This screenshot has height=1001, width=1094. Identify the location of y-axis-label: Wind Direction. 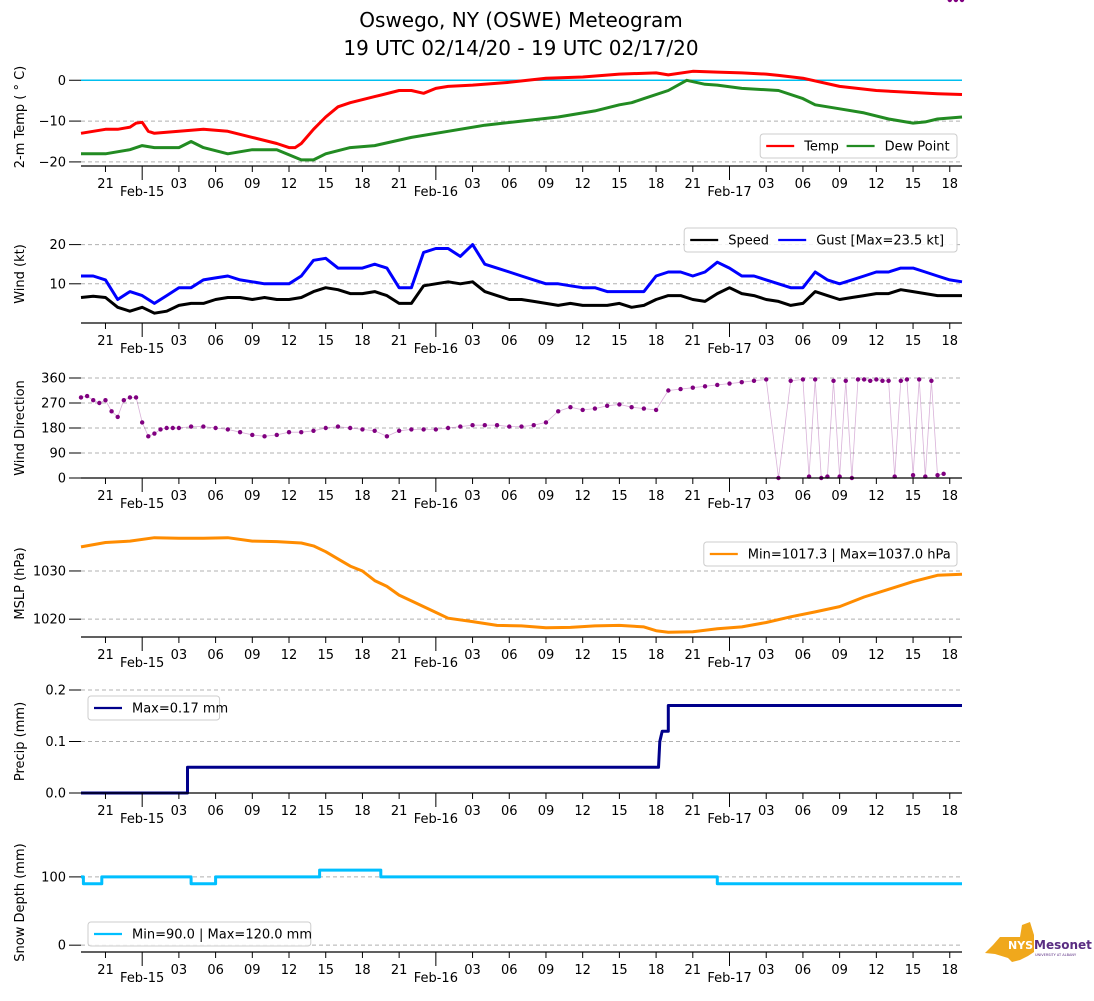
(20, 428).